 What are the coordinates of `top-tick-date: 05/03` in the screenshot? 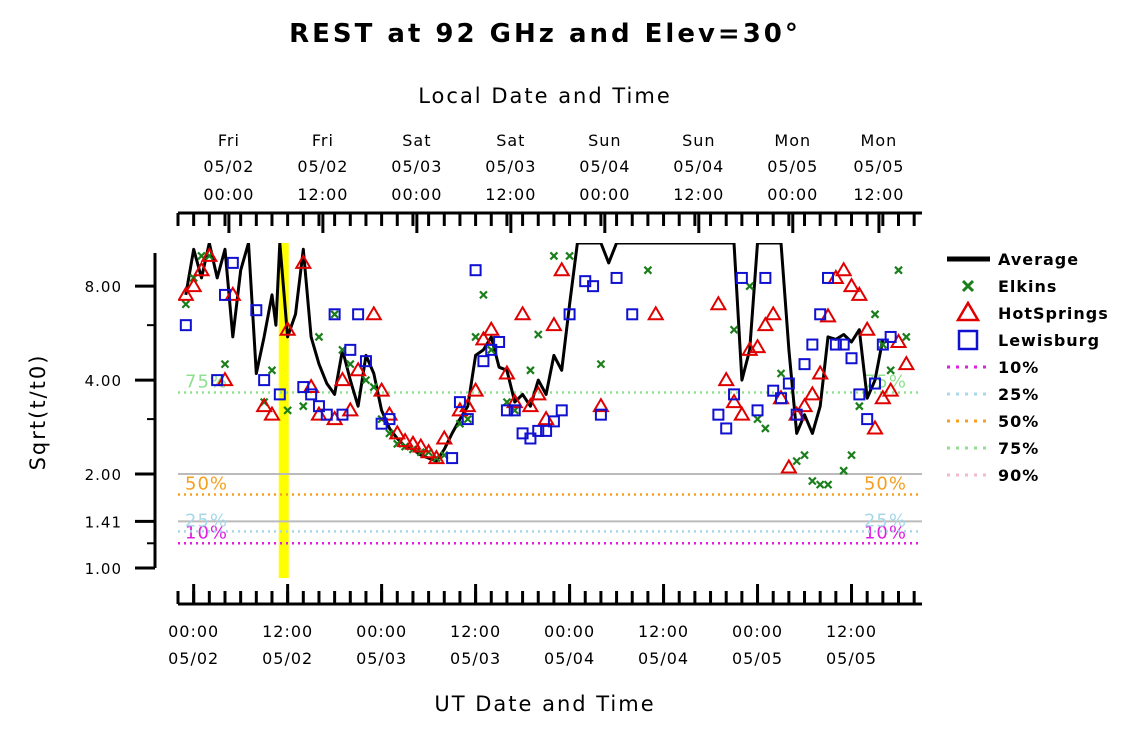 It's located at (510, 166).